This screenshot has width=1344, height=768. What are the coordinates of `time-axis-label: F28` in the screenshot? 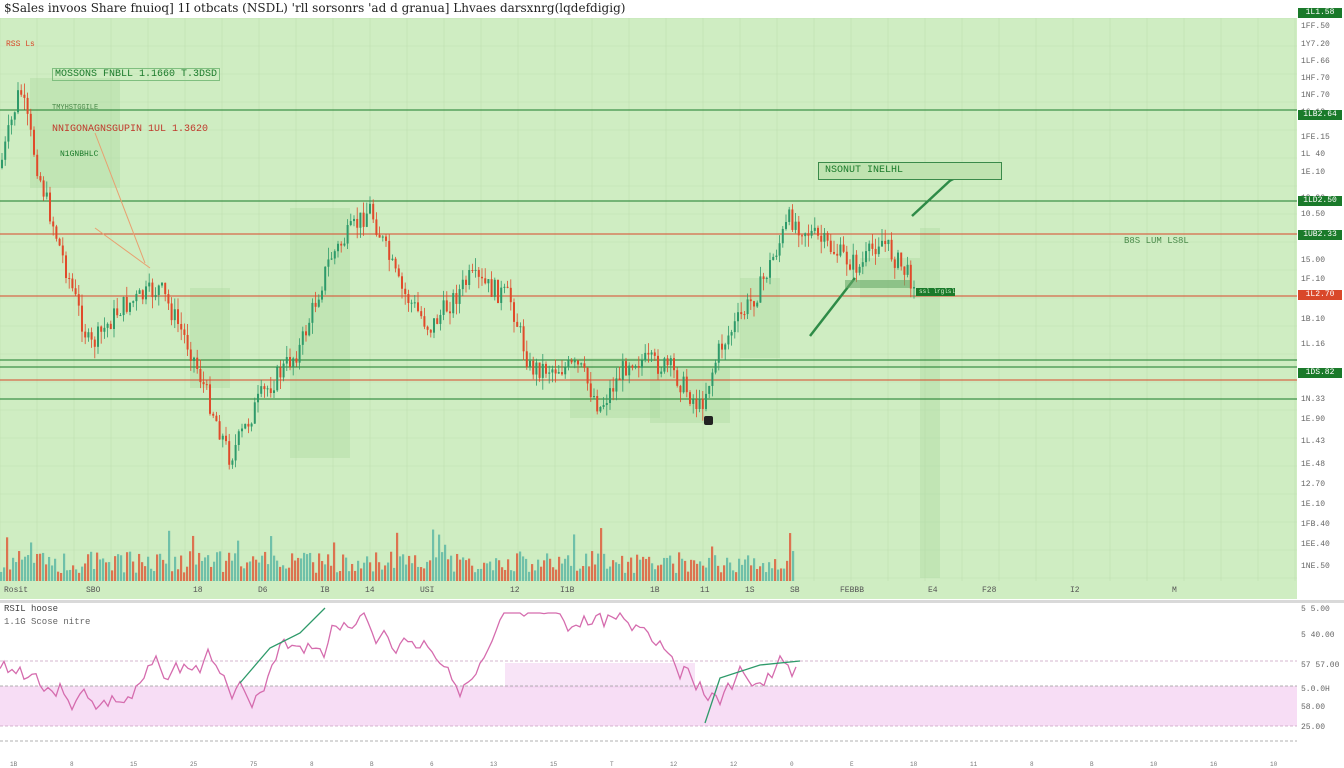 It's located at (989, 590).